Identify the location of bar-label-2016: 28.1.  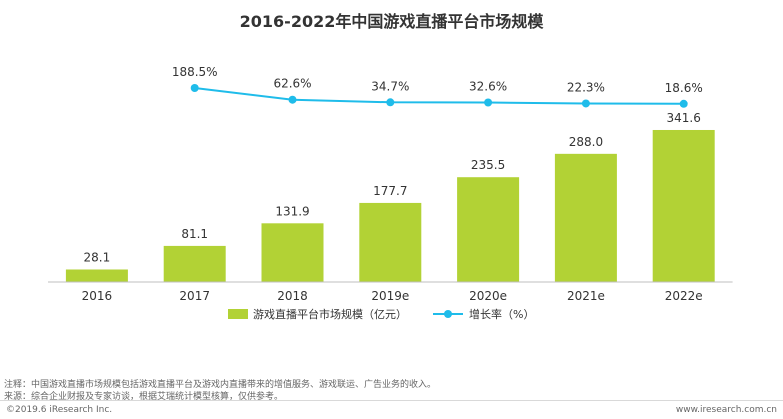
(97, 257).